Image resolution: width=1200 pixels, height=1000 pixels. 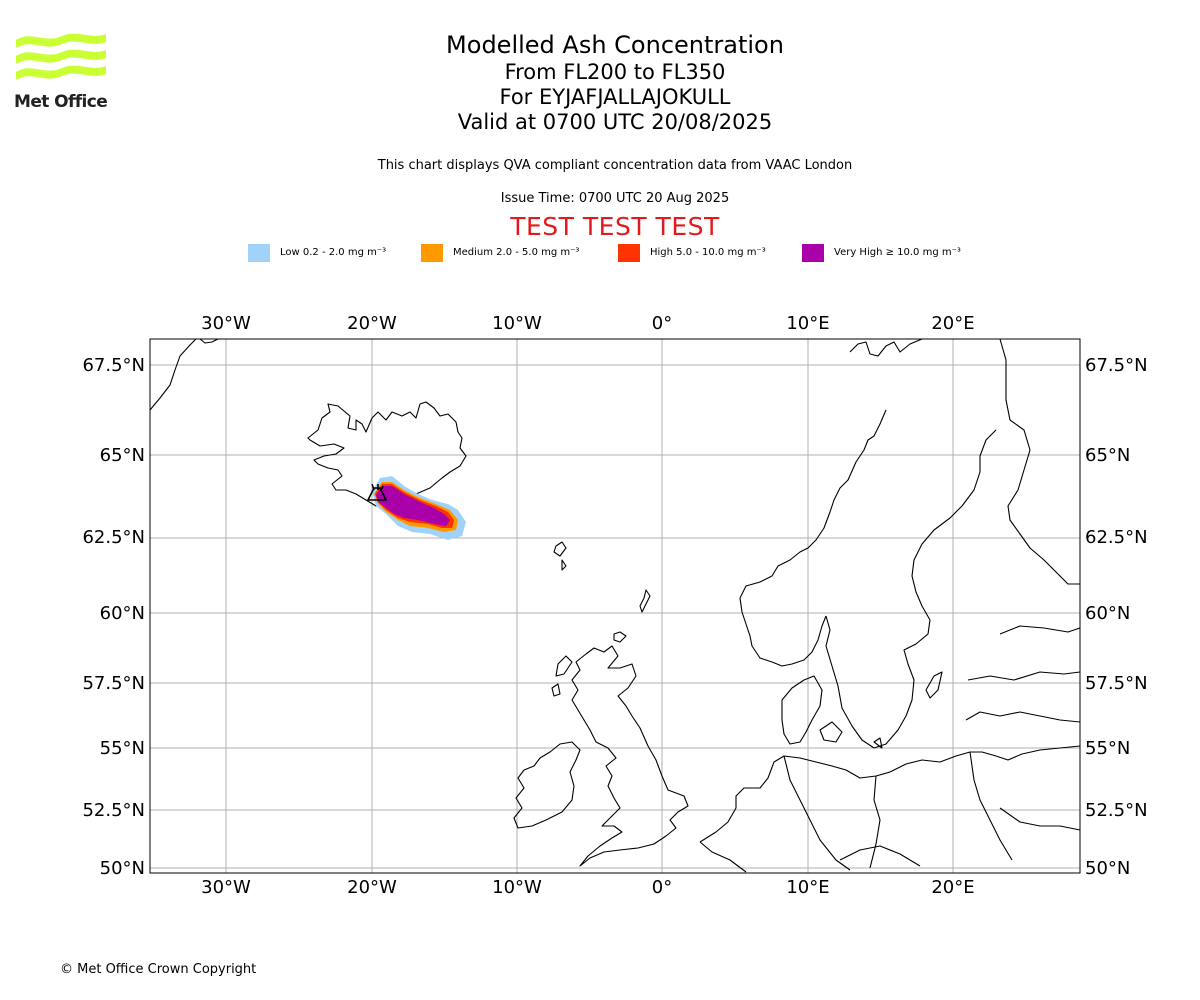 I want to click on lon-tick-10w-top: 10°W, so click(x=517, y=323).